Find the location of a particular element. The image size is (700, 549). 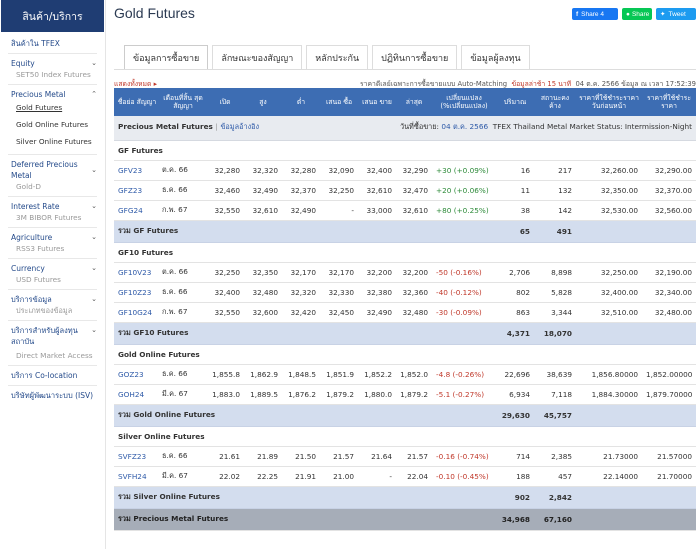

cell-symbol: GOH24 is located at coordinates (137, 394).